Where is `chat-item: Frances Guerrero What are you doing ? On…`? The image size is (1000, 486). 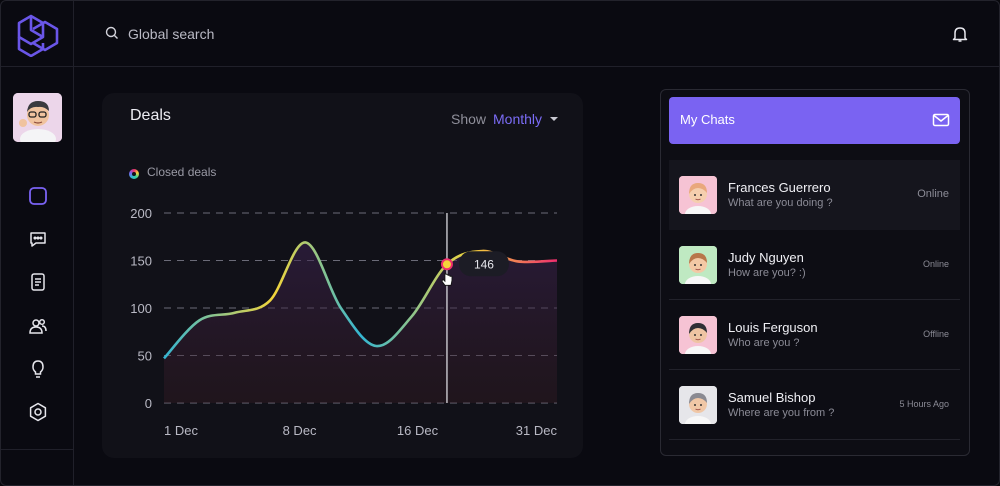 chat-item: Frances Guerrero What are you doing ? On… is located at coordinates (814, 195).